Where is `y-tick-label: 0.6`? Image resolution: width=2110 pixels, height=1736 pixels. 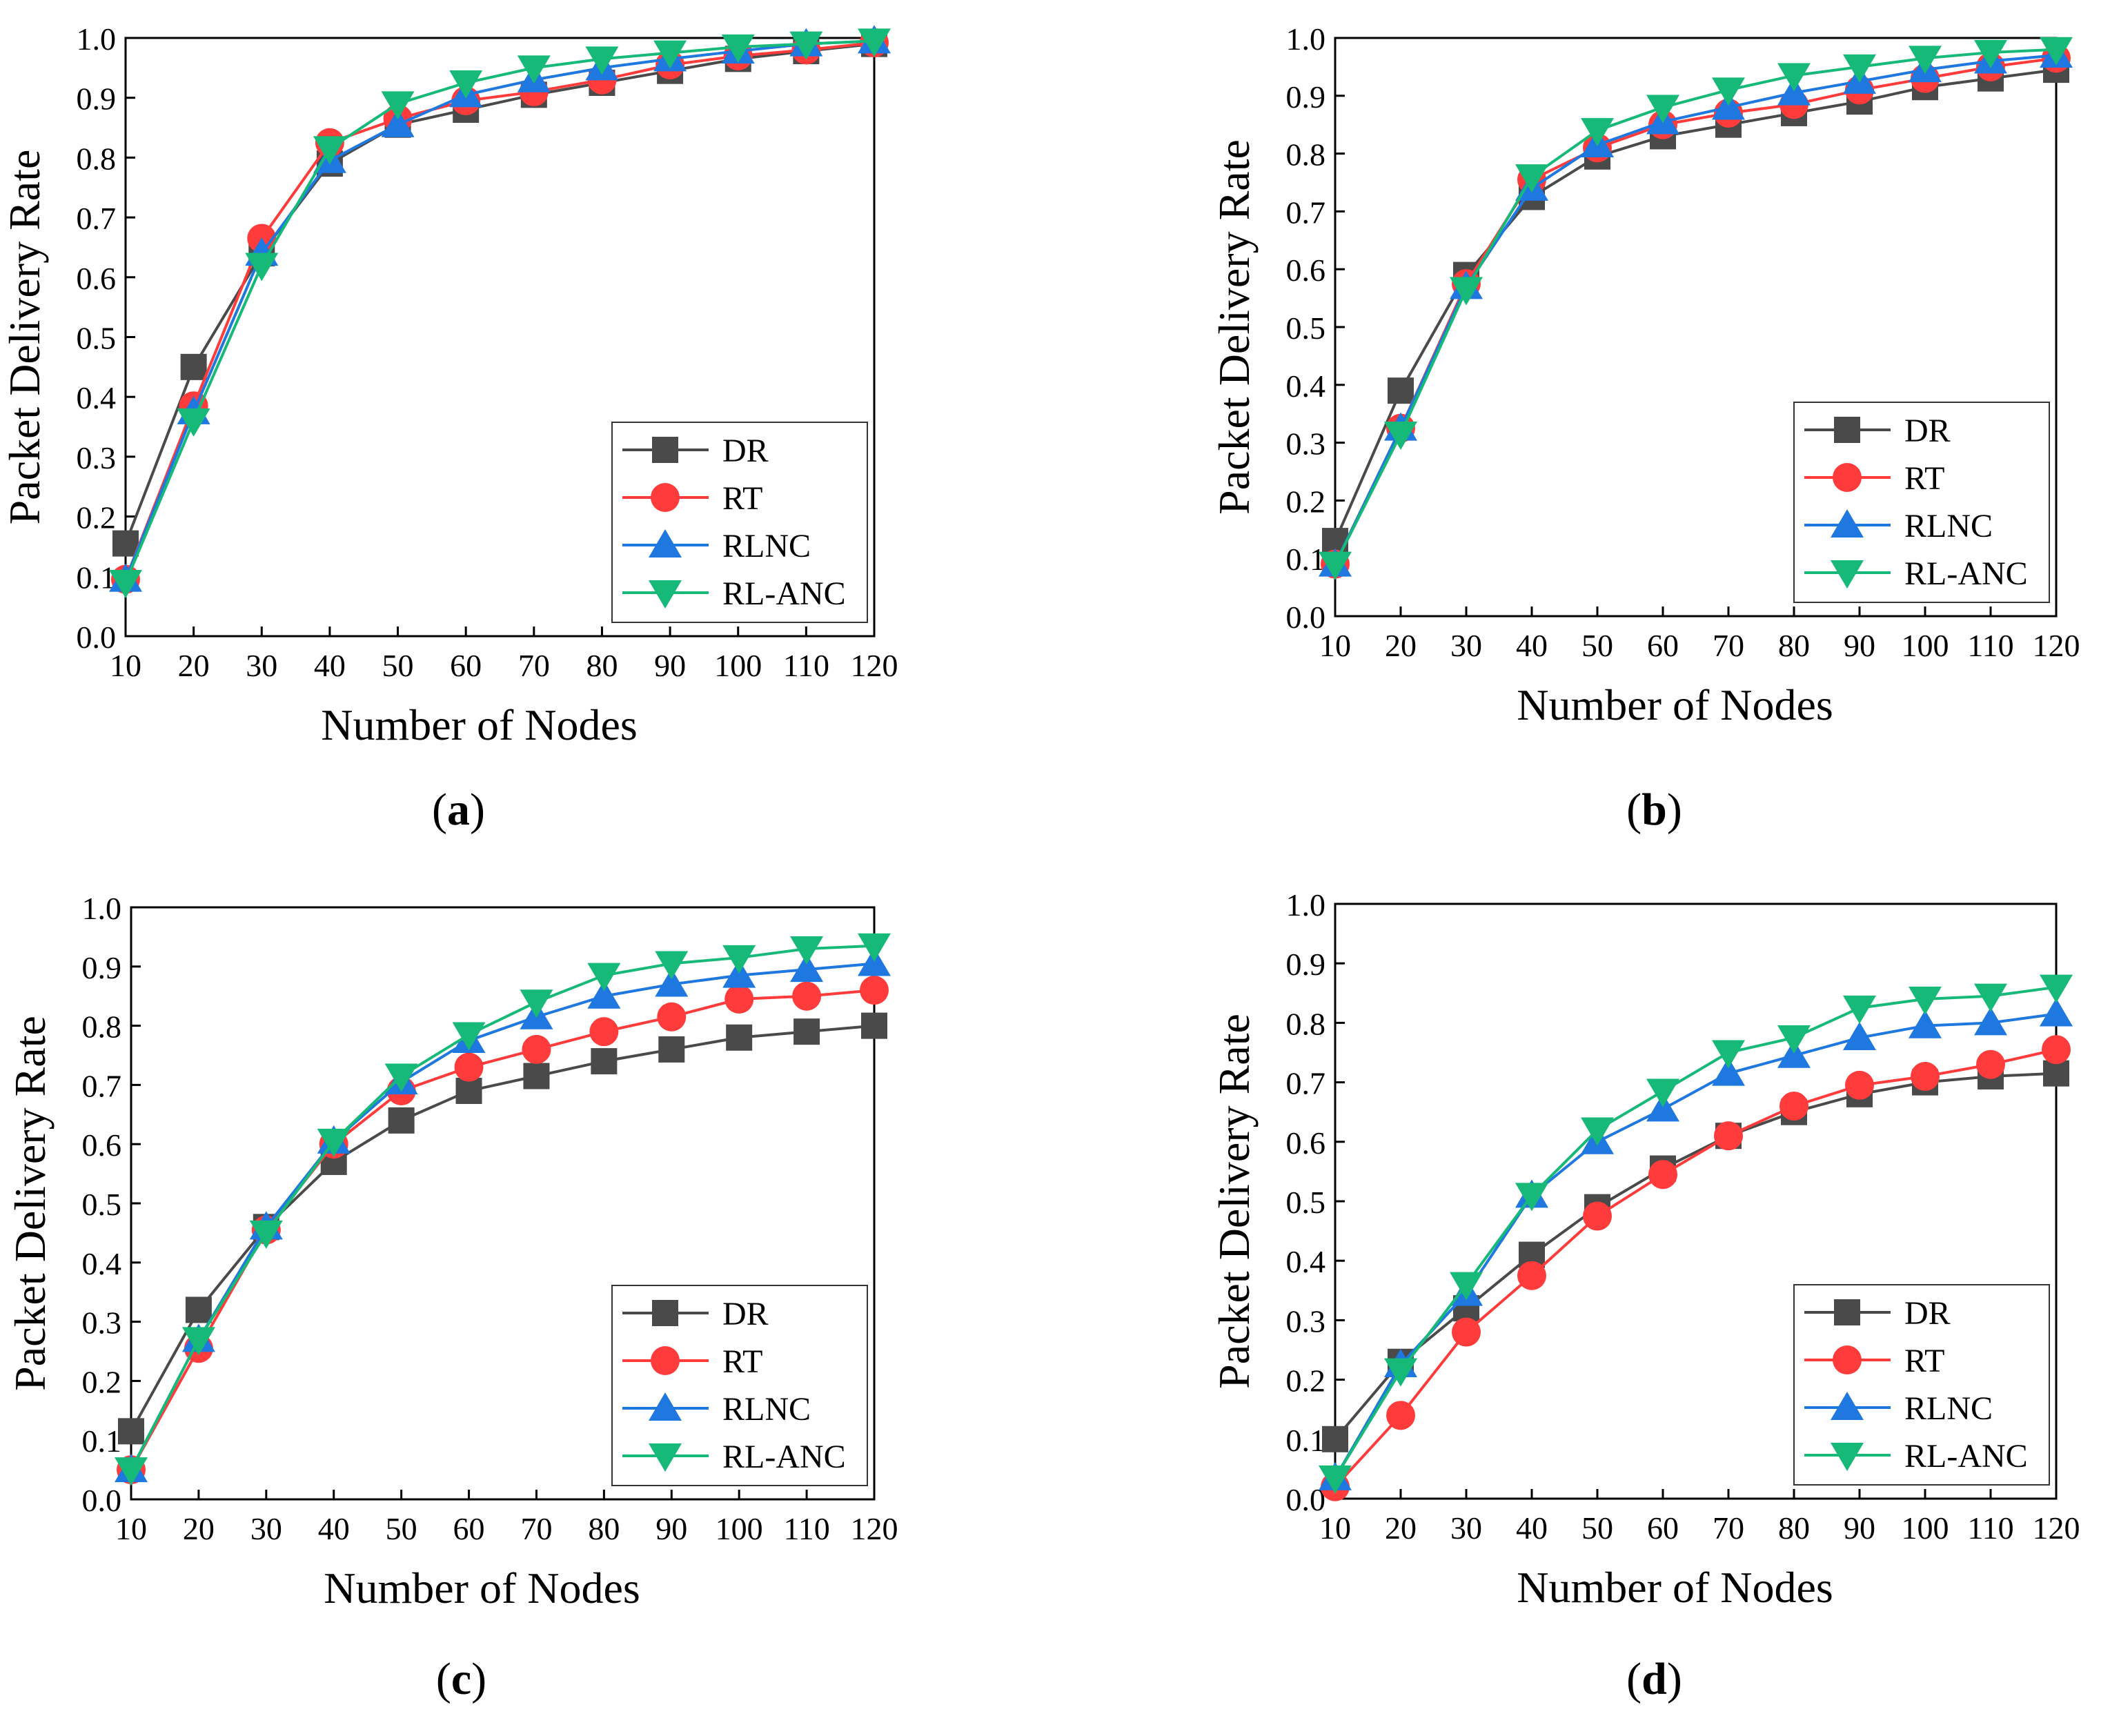
y-tick-label: 0.6 is located at coordinates (102, 1145).